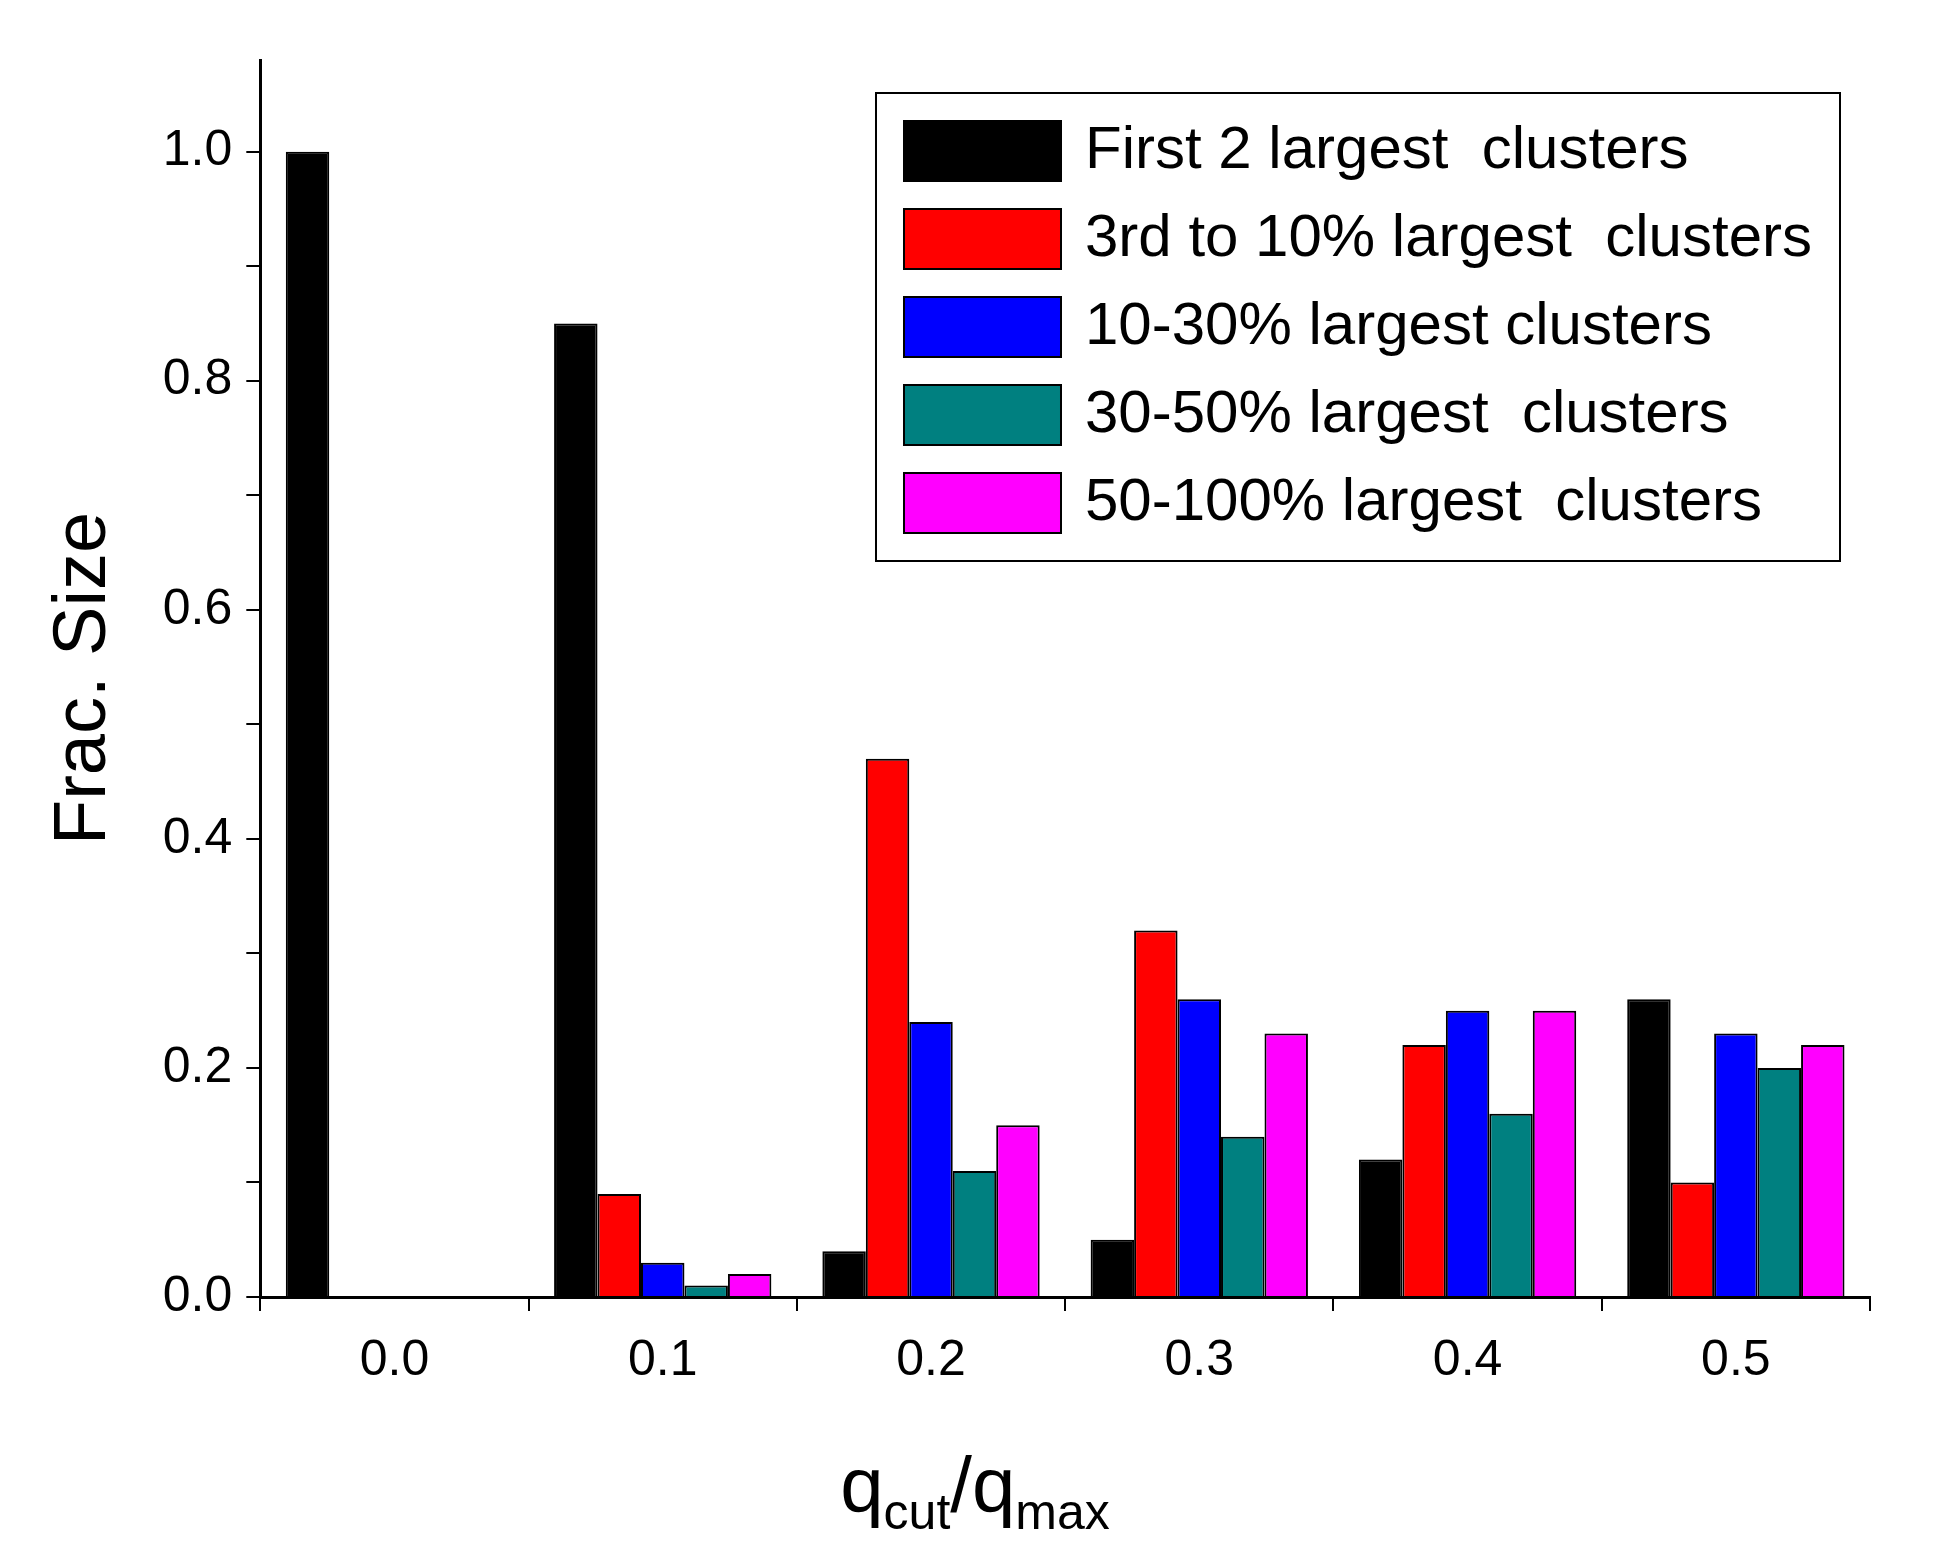  I want to click on legend-label: First 2 largest clusters, so click(1387, 147).